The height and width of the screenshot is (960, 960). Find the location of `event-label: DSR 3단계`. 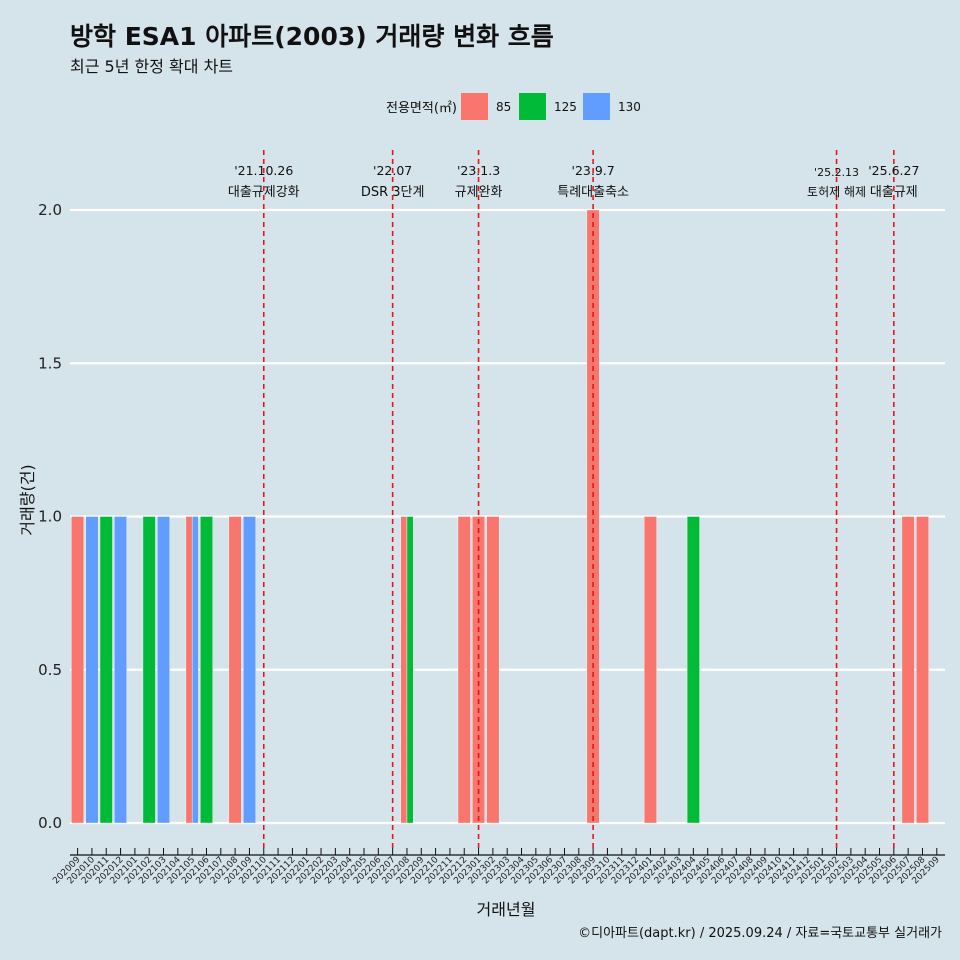

event-label: DSR 3단계 is located at coordinates (393, 192).